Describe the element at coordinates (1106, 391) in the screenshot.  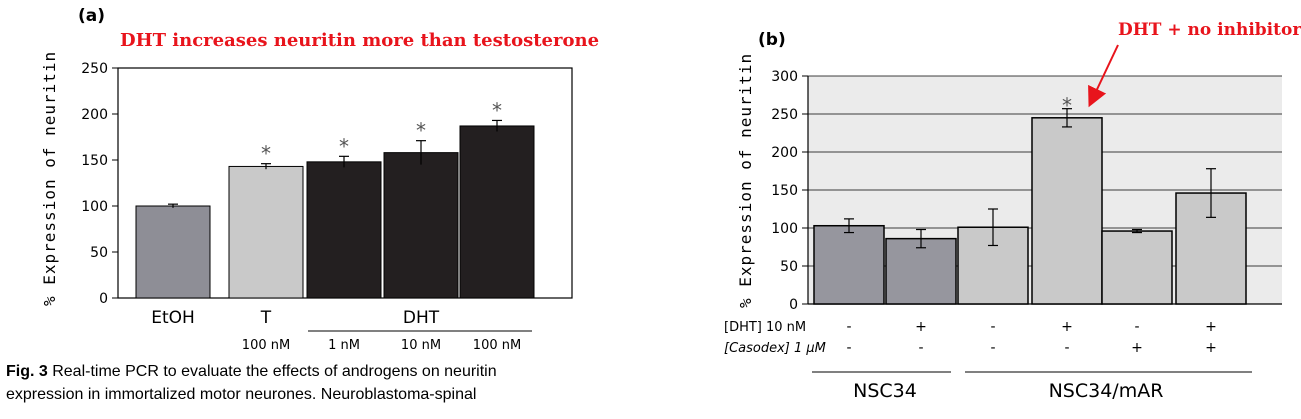
I see `group-label: NSC34/mAR` at that location.